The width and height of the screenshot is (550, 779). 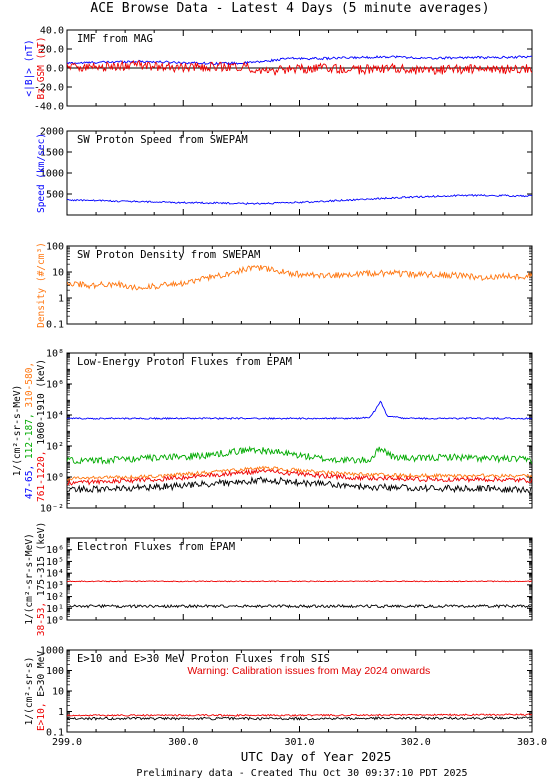 I want to click on x-tick-label: 300.0, so click(x=183, y=742).